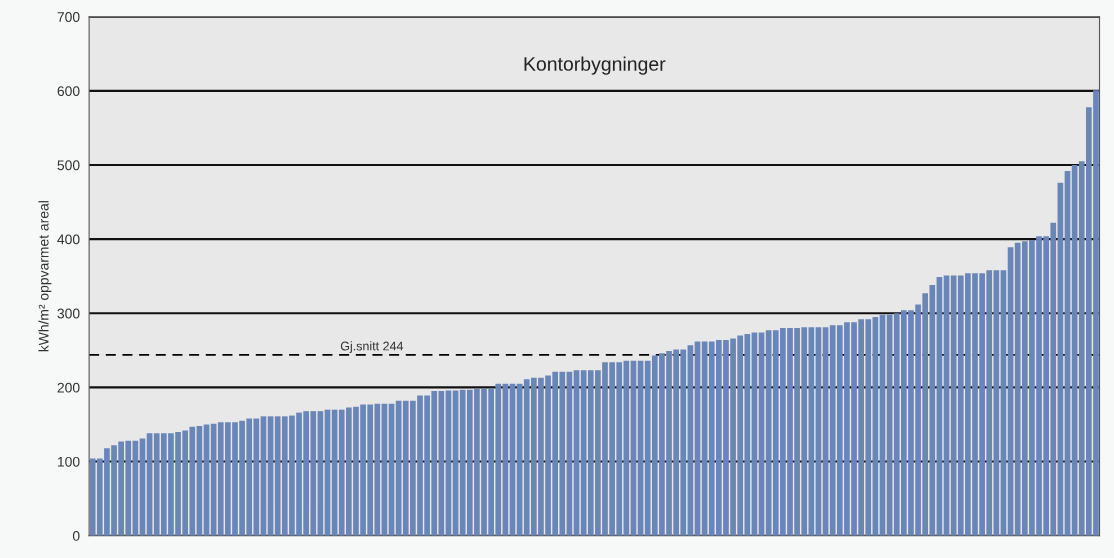  I want to click on y-tick-label: 0, so click(76, 536).